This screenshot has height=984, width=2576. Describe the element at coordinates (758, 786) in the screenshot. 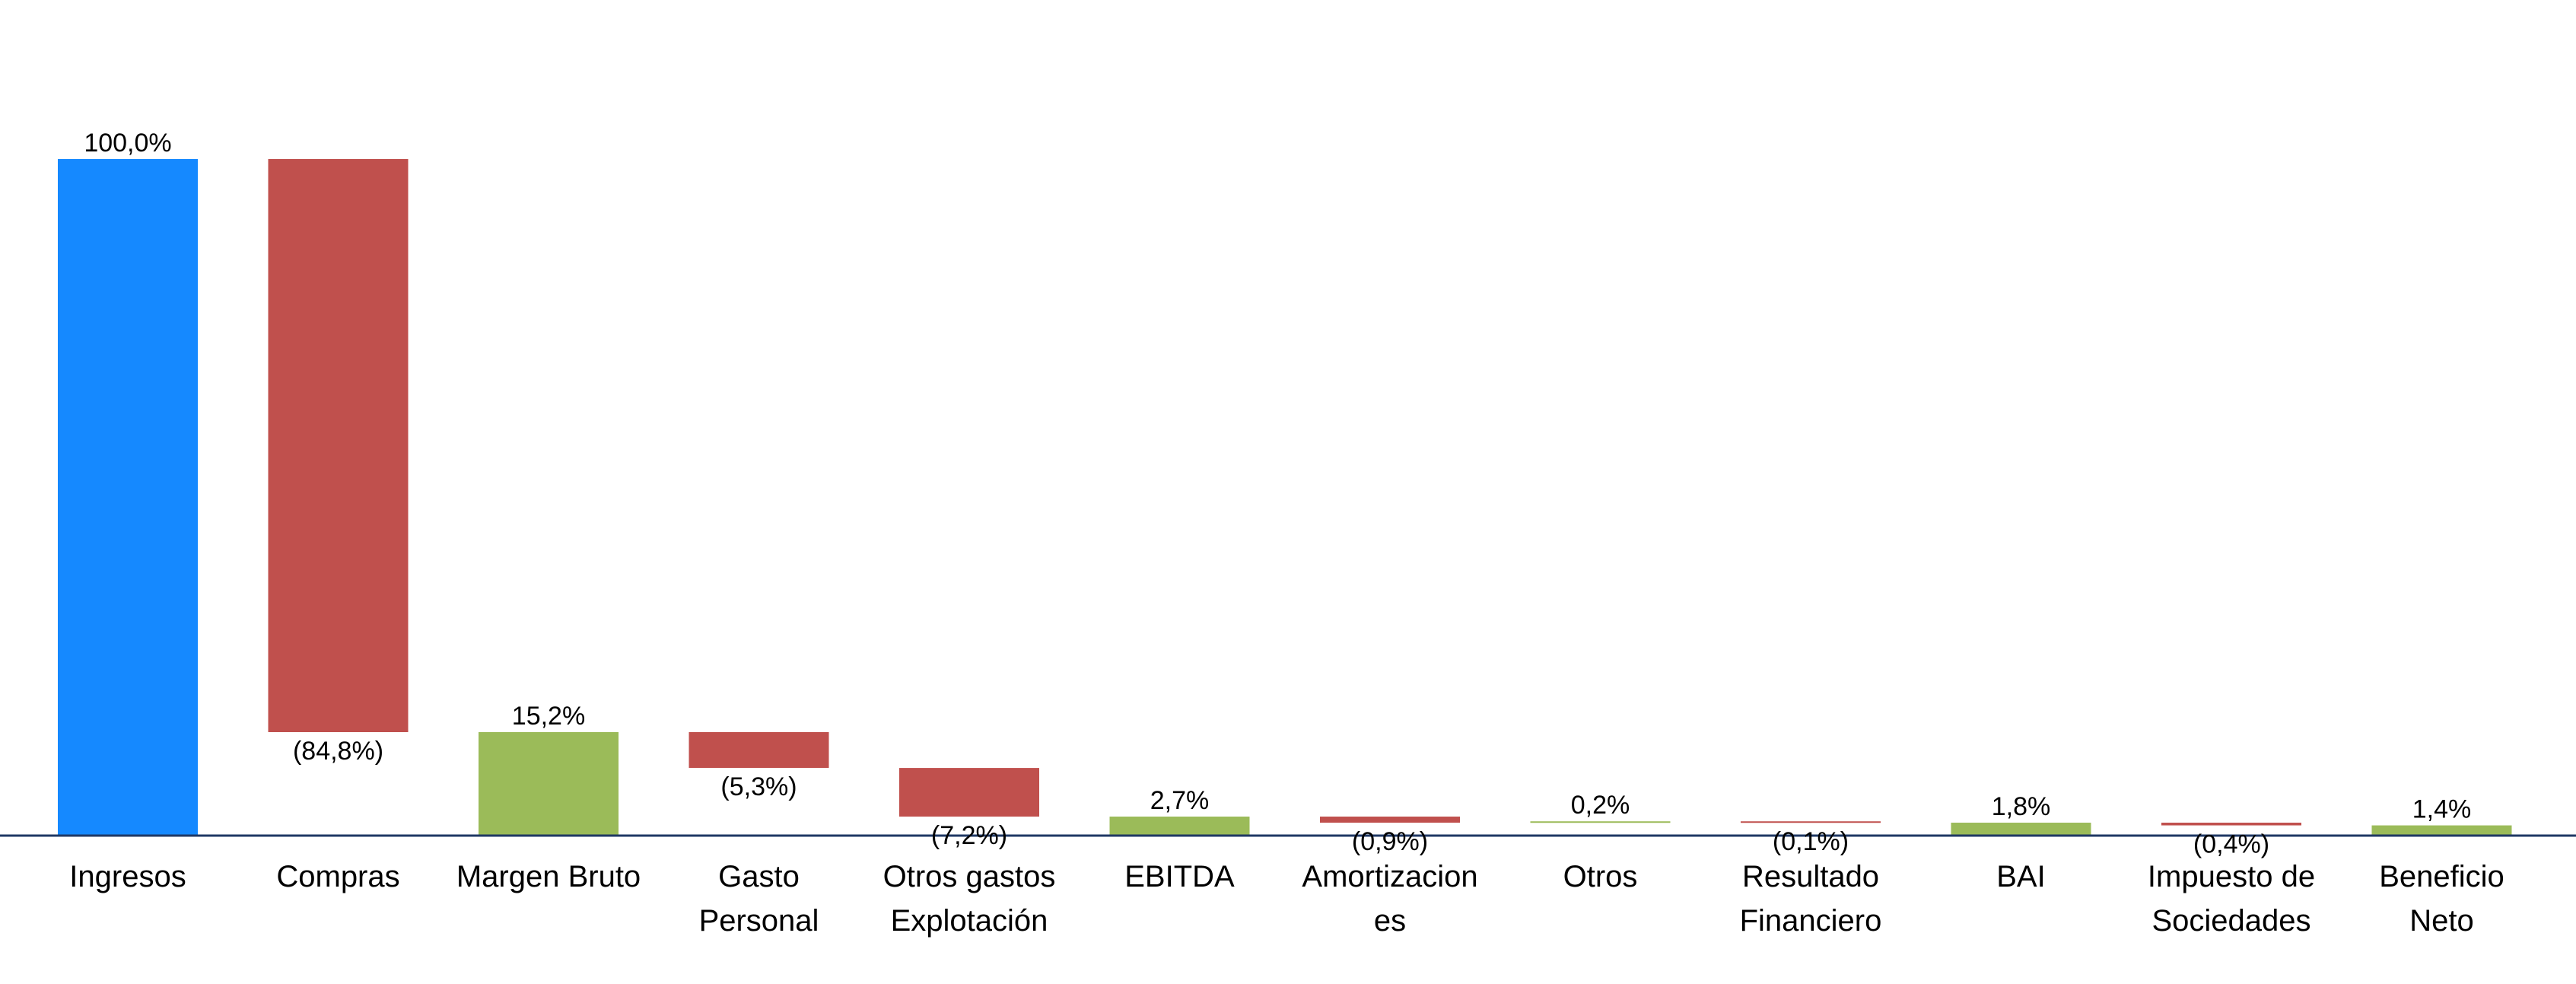

I see `data-label-4: (5,3%)` at that location.